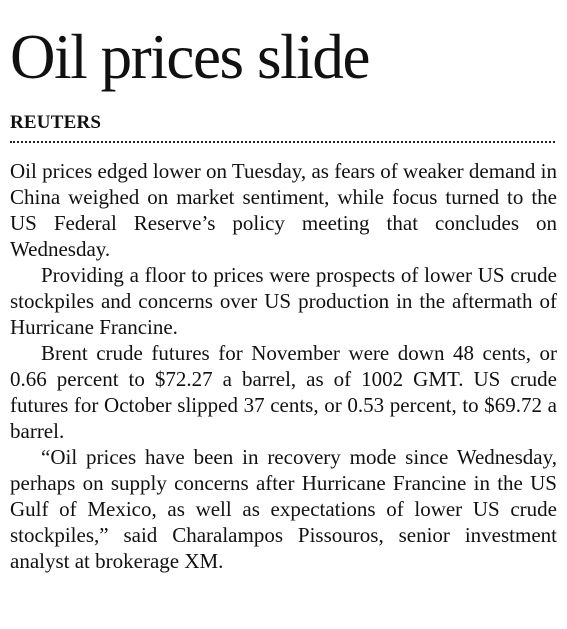  Describe the element at coordinates (190, 57) in the screenshot. I see `headline: Oil prices slide` at that location.